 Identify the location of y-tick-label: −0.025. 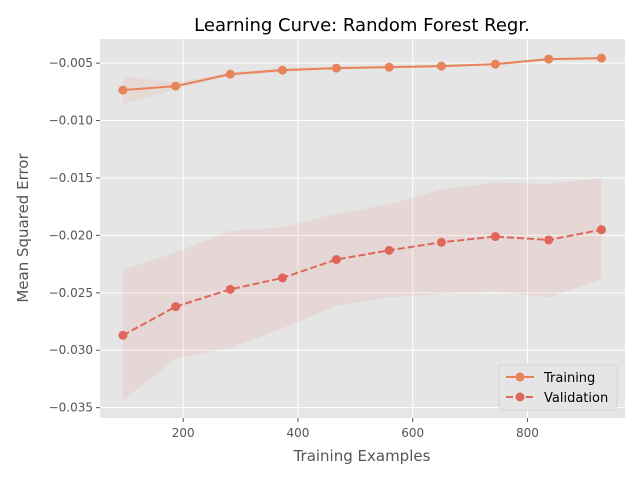
(71, 293).